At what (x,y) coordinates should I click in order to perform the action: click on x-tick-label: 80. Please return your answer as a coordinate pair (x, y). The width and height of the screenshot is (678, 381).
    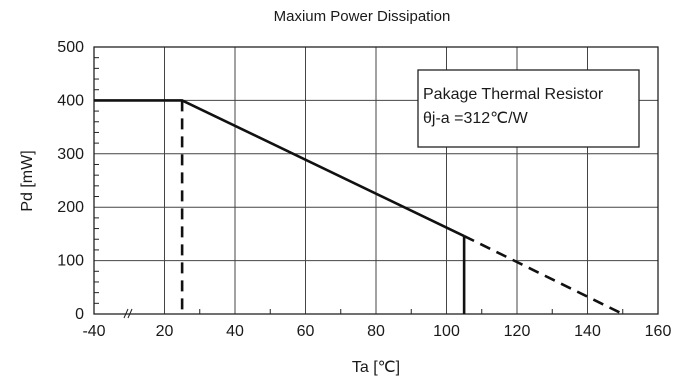
    Looking at the image, I should click on (376, 331).